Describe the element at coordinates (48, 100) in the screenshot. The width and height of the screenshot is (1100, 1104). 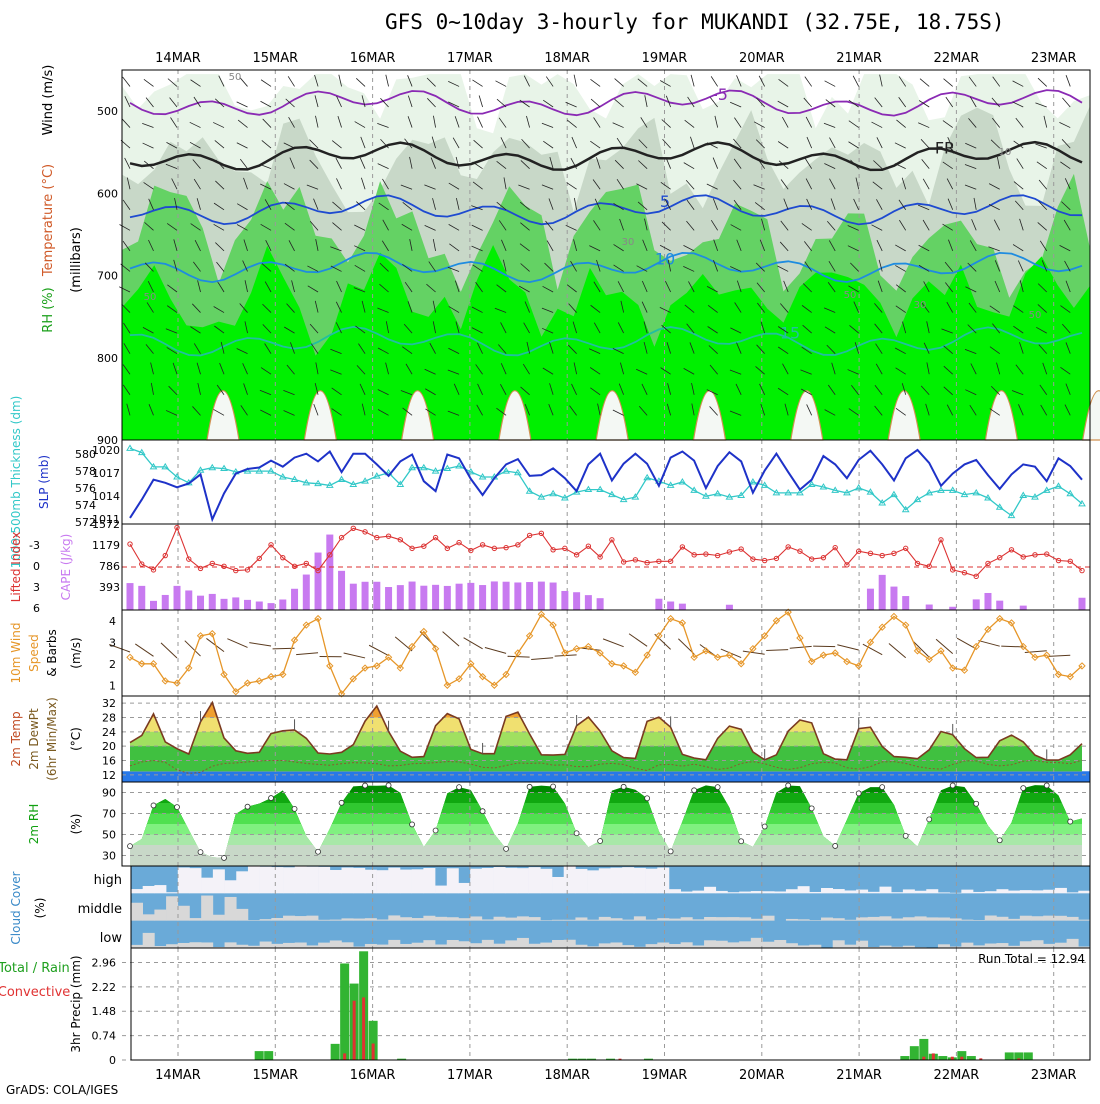
I see `wind-axis-label: Wind (m/s)` at that location.